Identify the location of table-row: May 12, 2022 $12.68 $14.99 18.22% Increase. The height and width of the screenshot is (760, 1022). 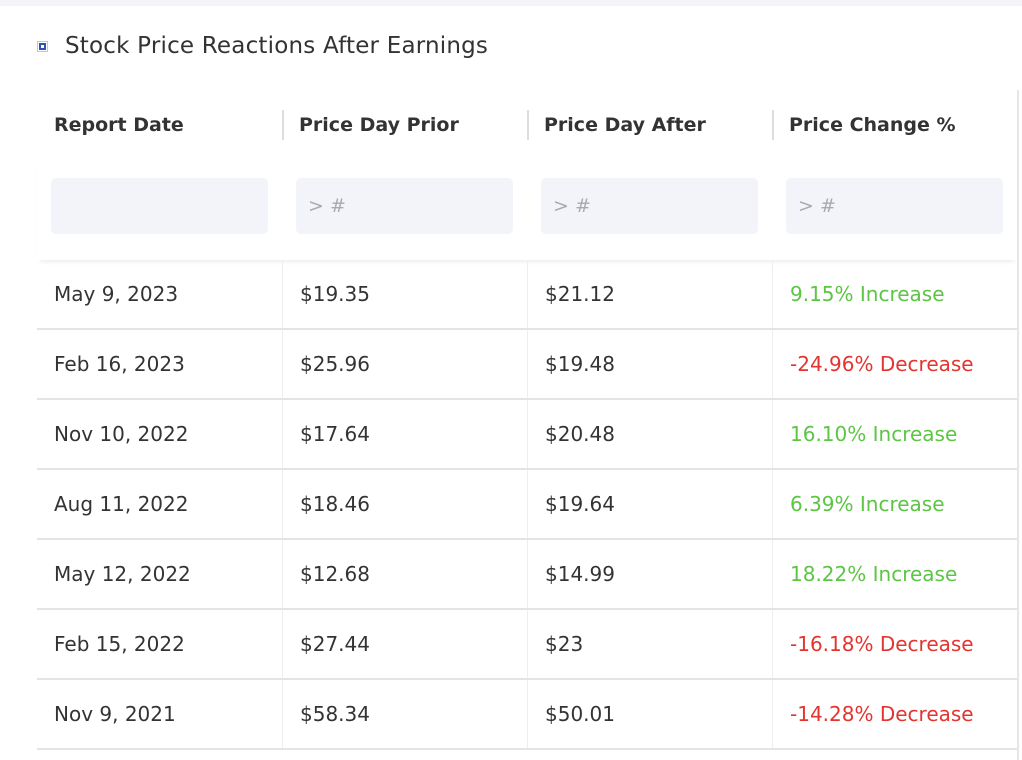
(527, 575).